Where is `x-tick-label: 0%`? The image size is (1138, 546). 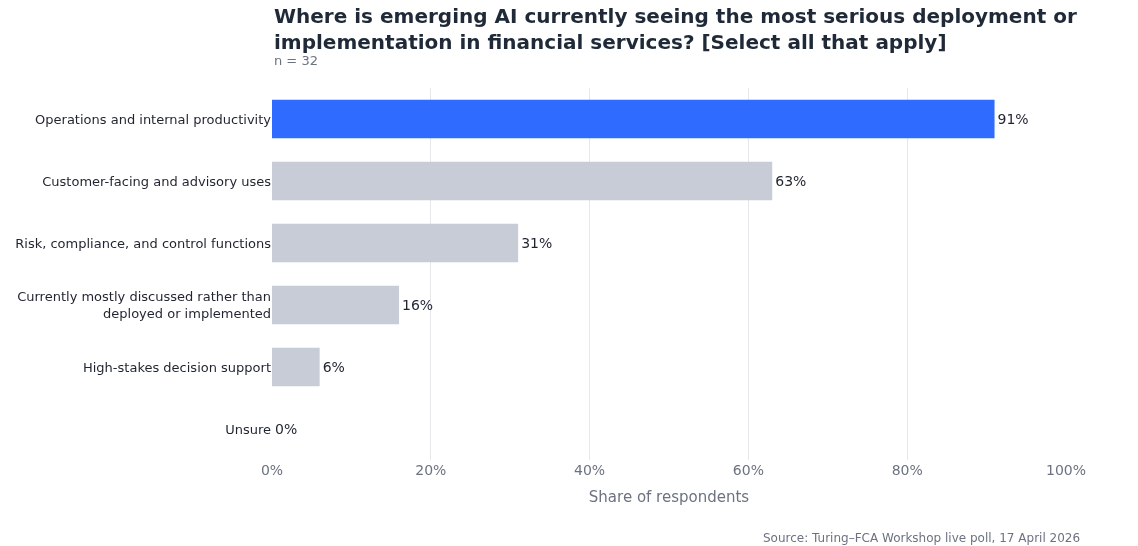
x-tick-label: 0% is located at coordinates (272, 470).